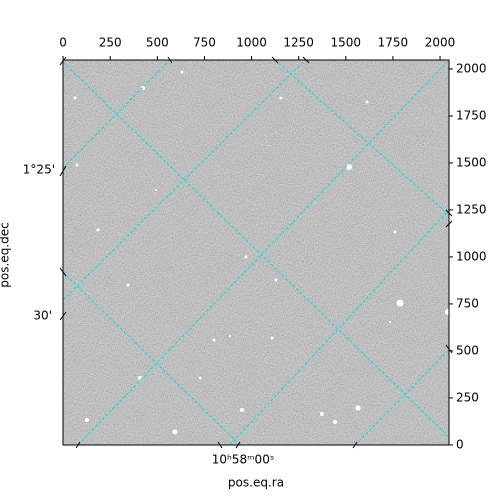  Describe the element at coordinates (39, 170) in the screenshot. I see `world-y-tick-label: 1°25'` at that location.